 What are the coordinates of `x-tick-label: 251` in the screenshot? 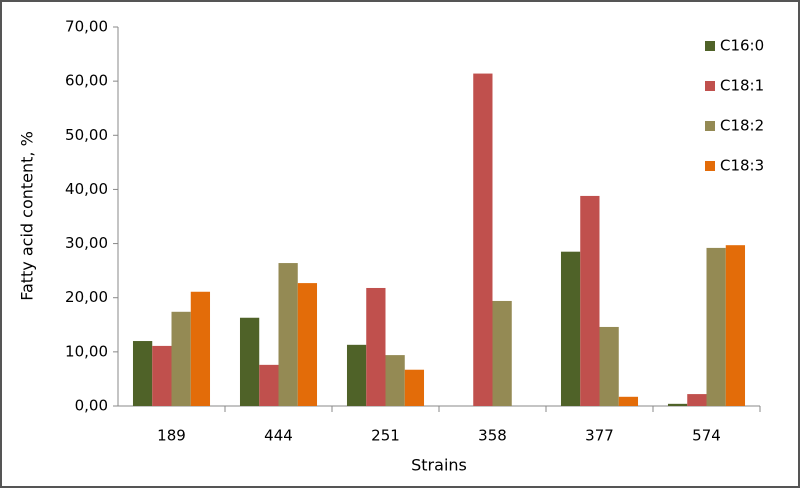 It's located at (385, 436).